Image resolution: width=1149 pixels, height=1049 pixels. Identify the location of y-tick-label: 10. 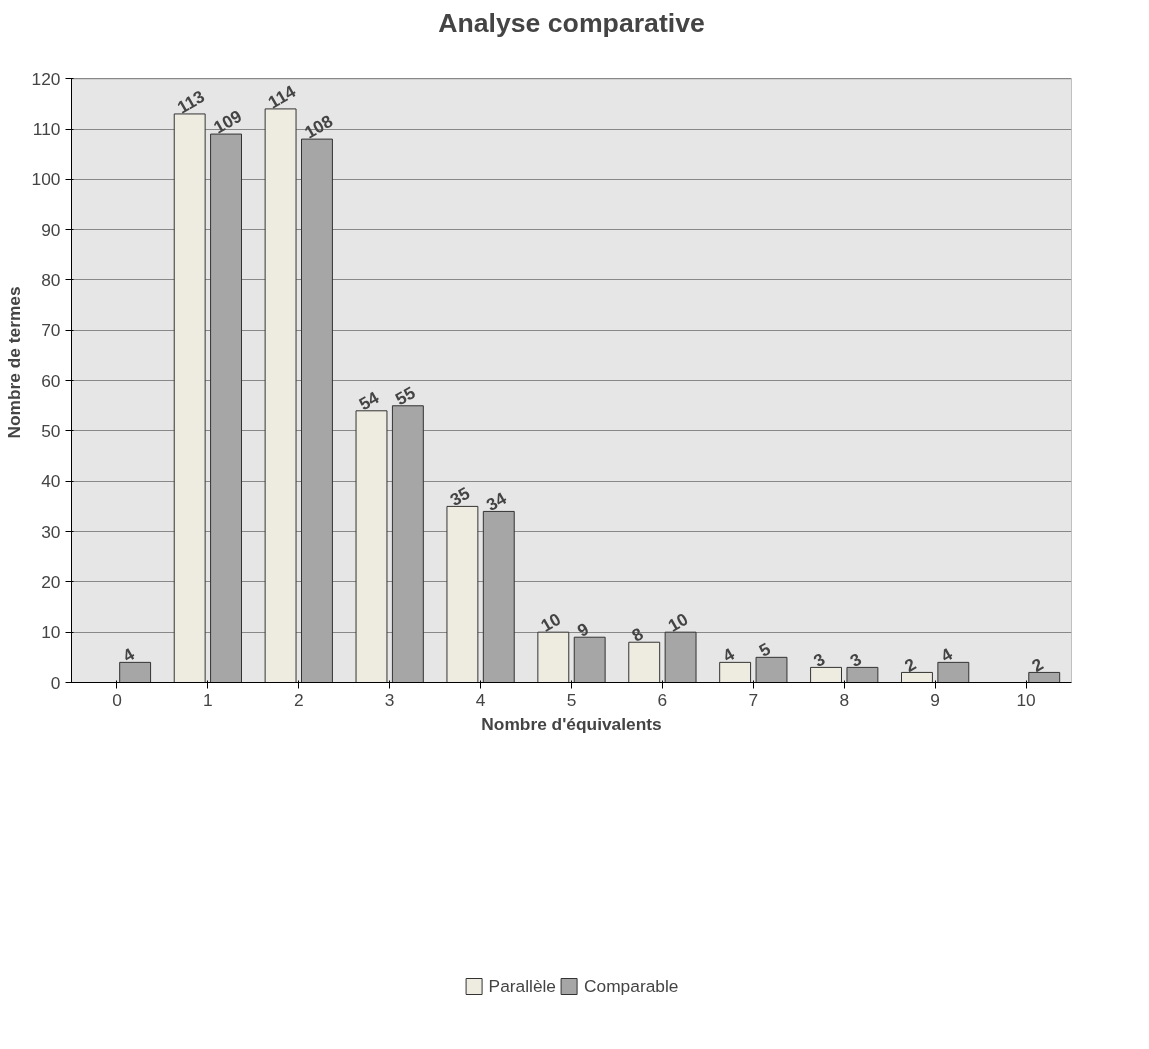
(51, 632).